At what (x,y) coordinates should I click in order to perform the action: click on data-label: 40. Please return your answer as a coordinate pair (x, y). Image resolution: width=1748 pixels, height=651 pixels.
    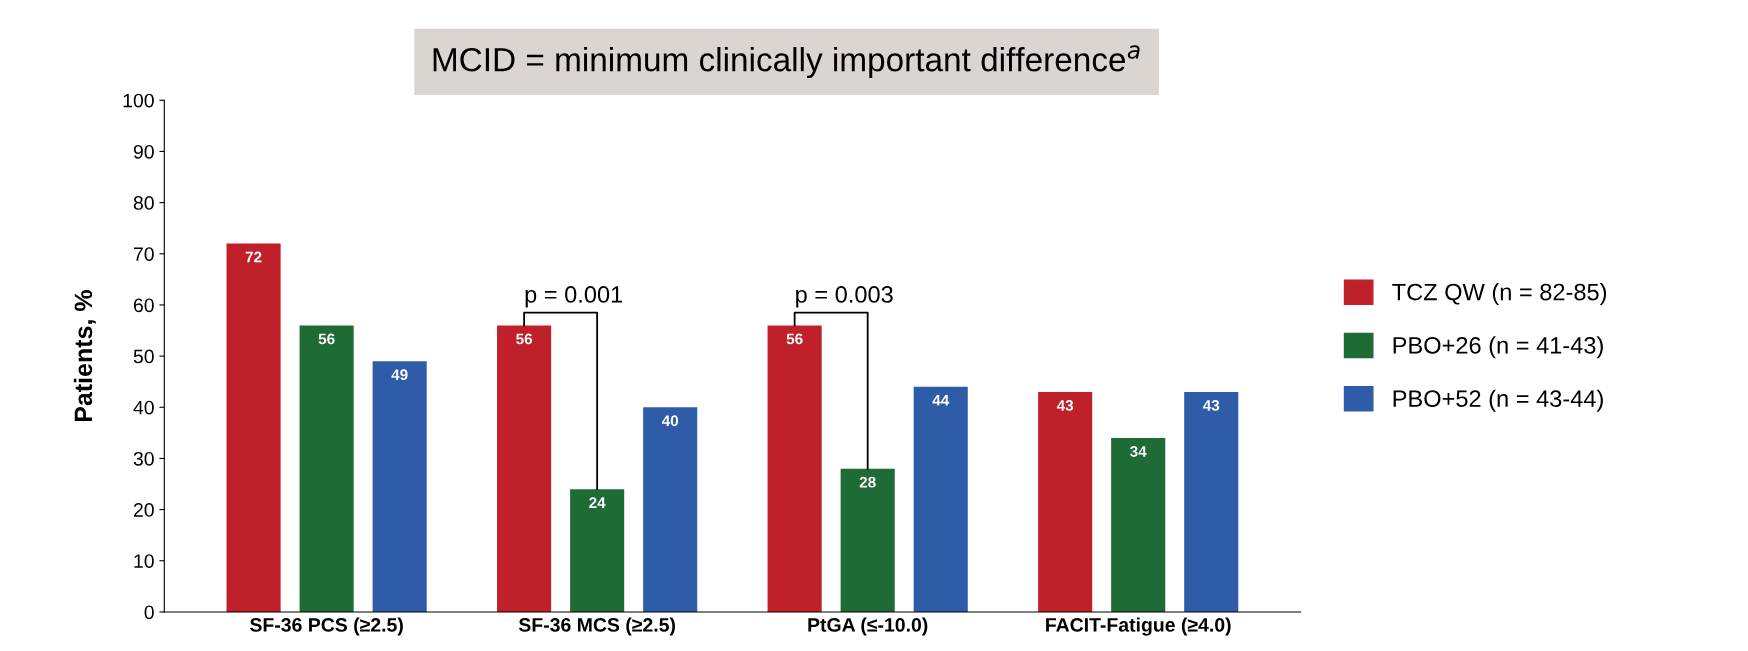
    Looking at the image, I should click on (670, 421).